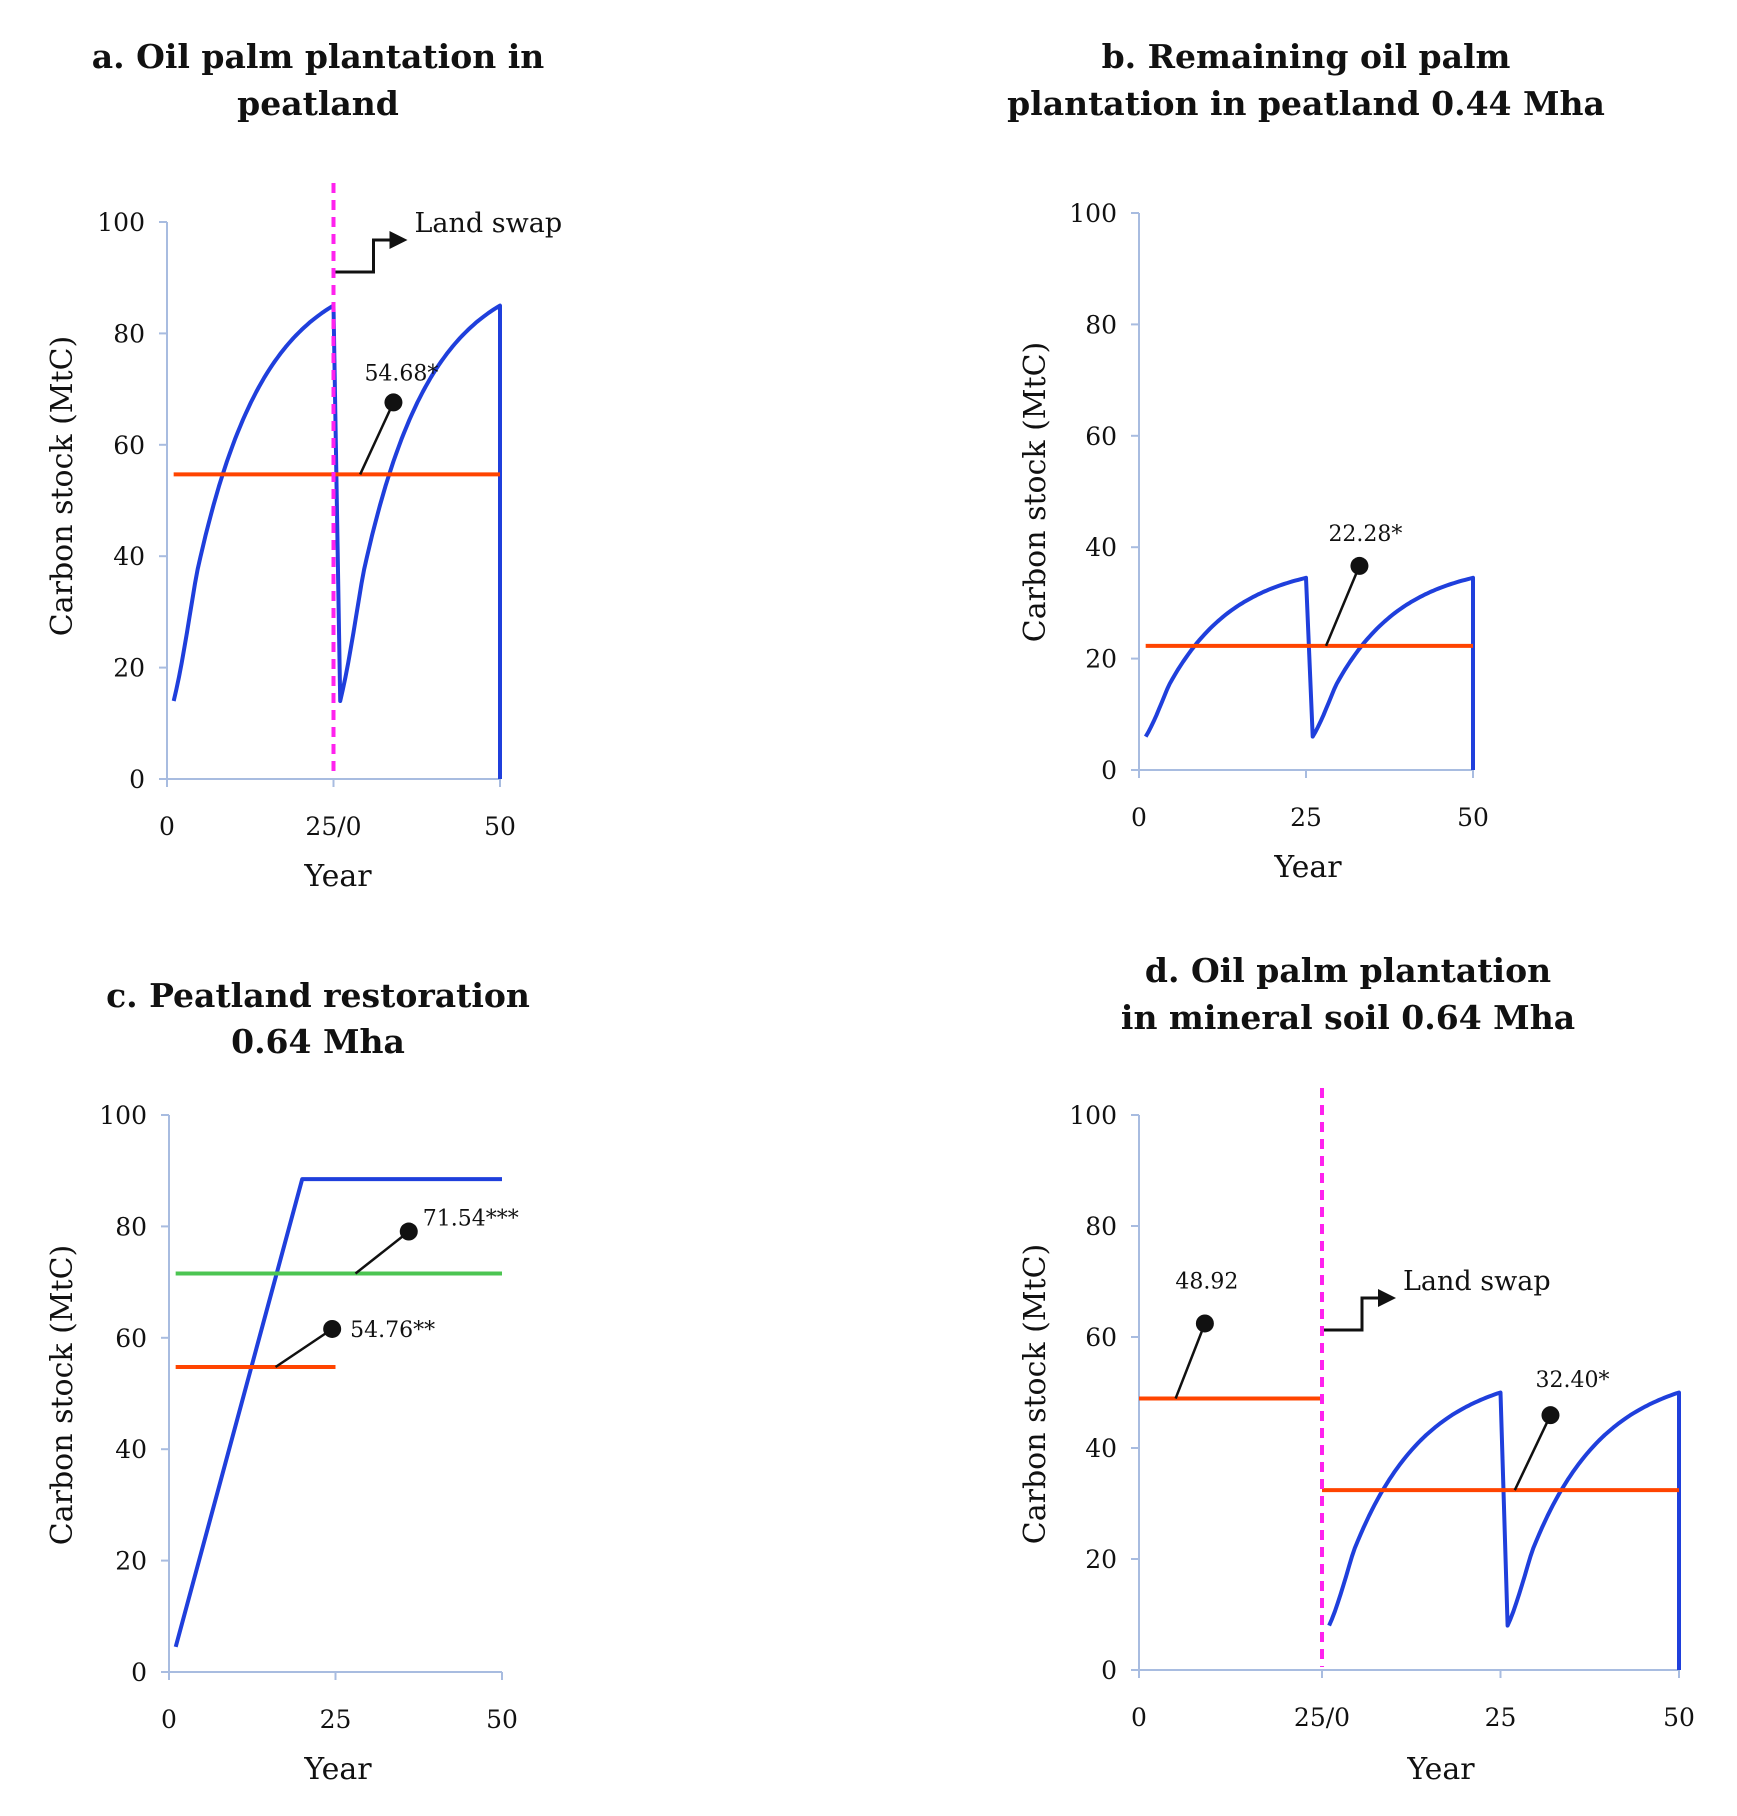 This screenshot has width=1737, height=1816. I want to click on chart-title-line: in mineral soil 0.64 Mha, so click(1348, 1017).